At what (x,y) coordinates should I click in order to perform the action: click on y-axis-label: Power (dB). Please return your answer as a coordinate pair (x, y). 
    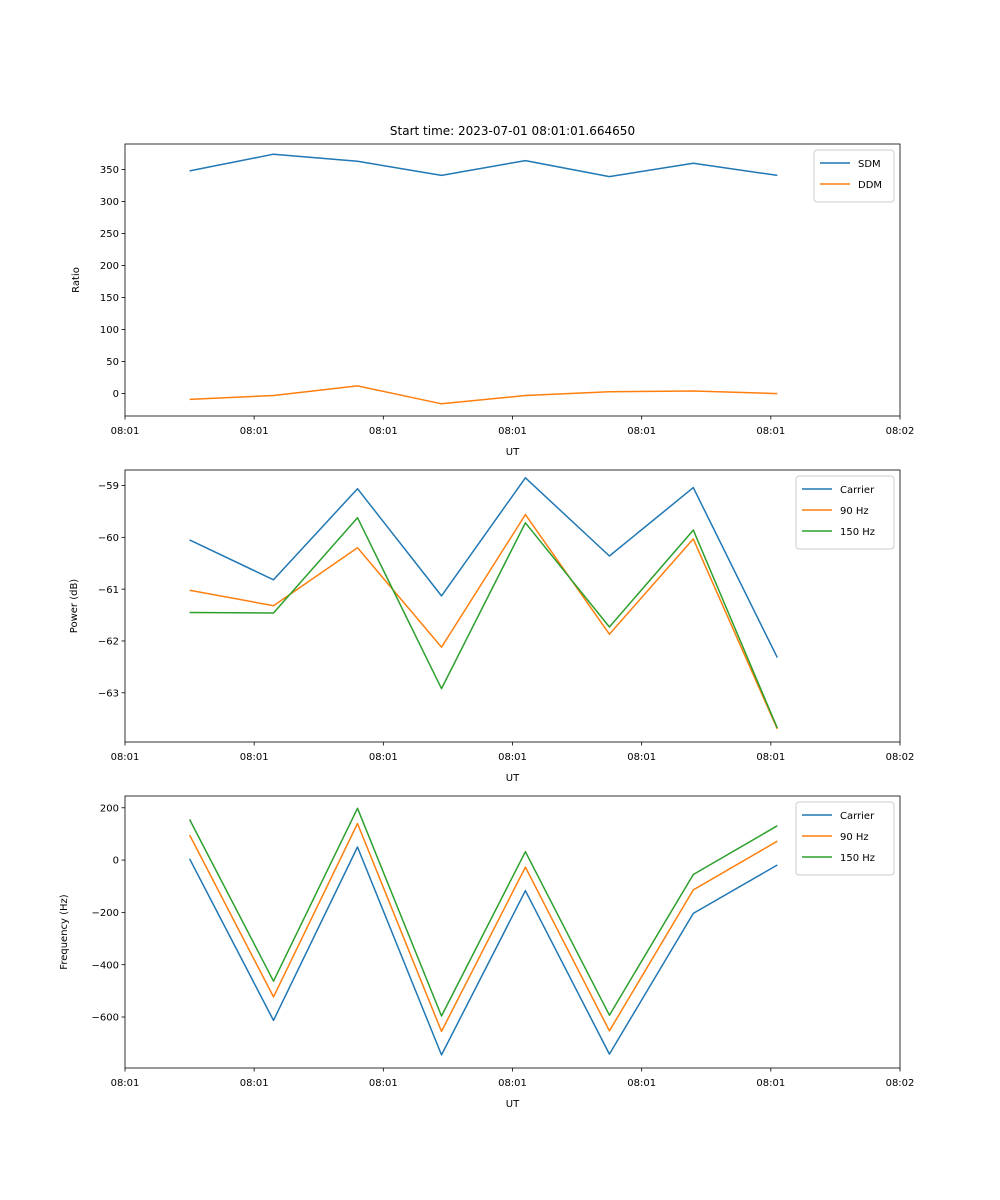
    Looking at the image, I should click on (74, 606).